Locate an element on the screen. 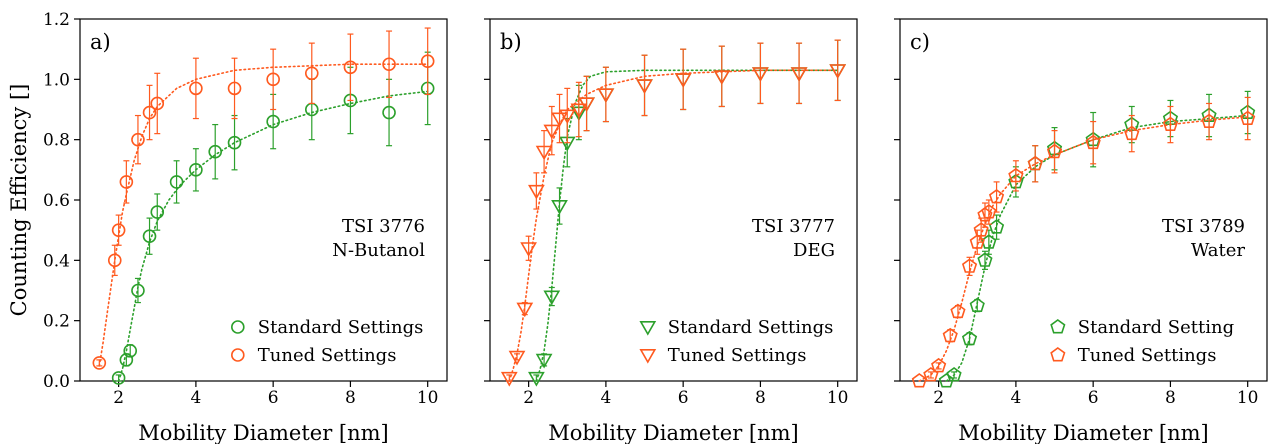  y-tick-label: 0.4 is located at coordinates (56, 261).